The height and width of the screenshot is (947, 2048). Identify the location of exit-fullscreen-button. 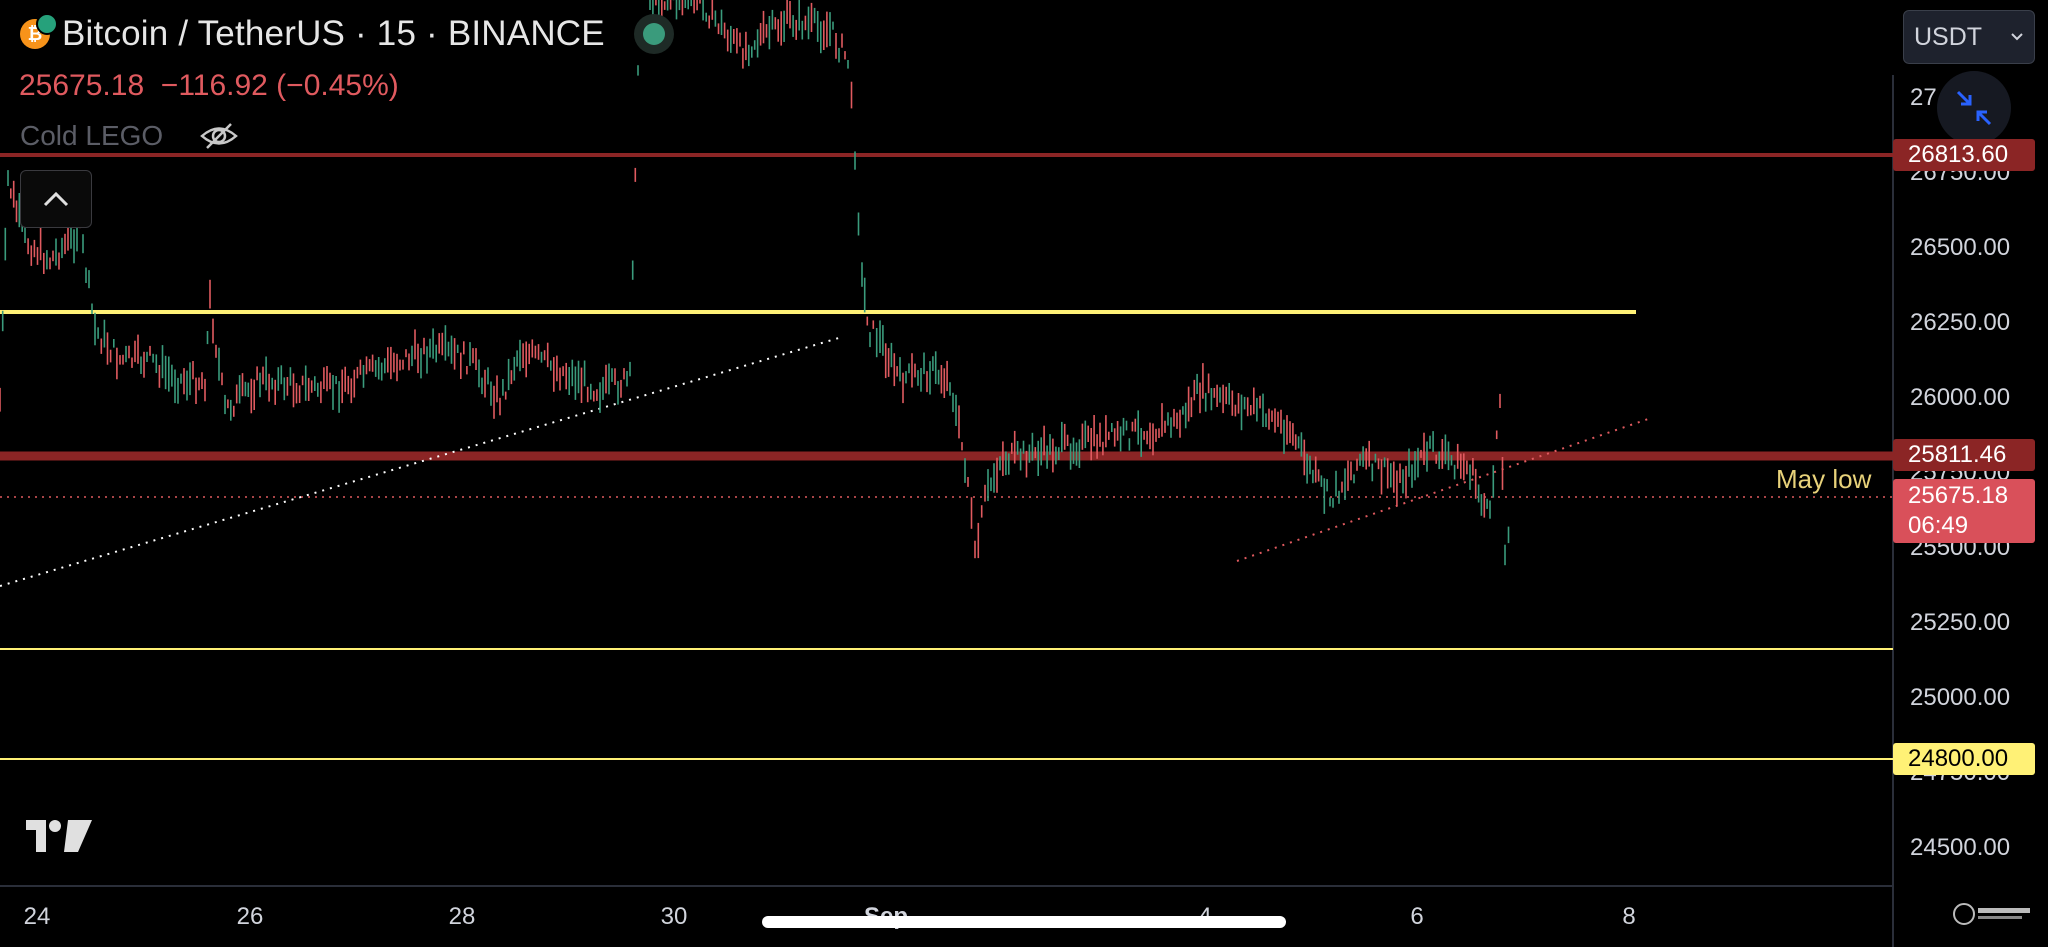
(1974, 108).